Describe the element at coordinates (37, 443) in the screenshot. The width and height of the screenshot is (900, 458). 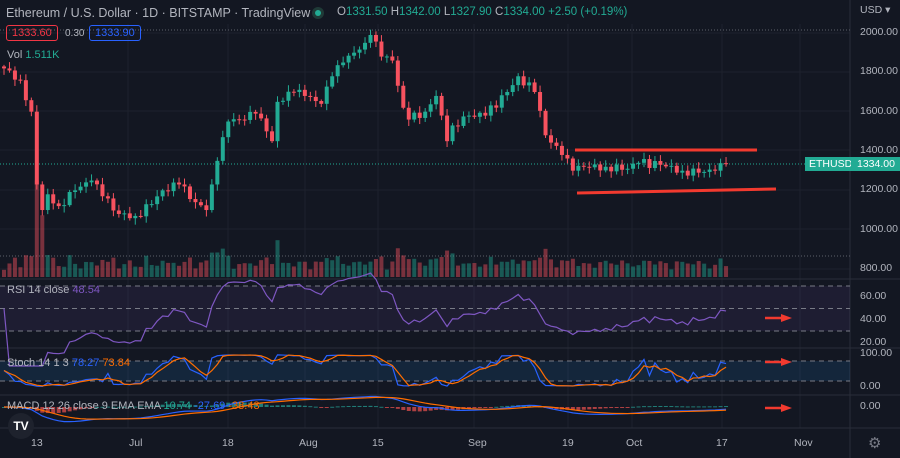
I see `time-tick: 13` at that location.